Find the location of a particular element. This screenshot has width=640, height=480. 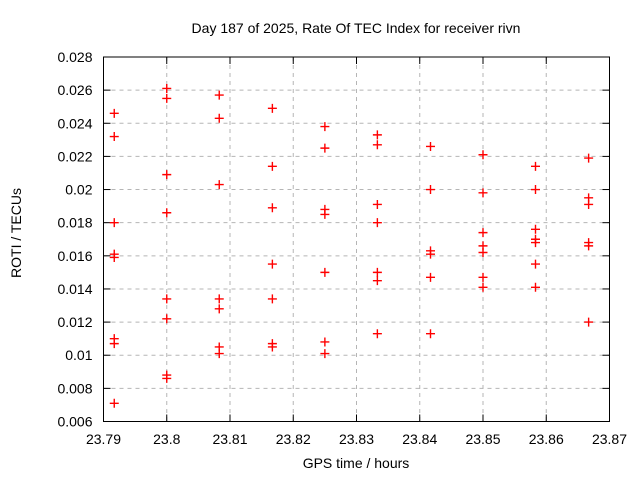

y-tick-label: 0.024 is located at coordinates (74, 123).